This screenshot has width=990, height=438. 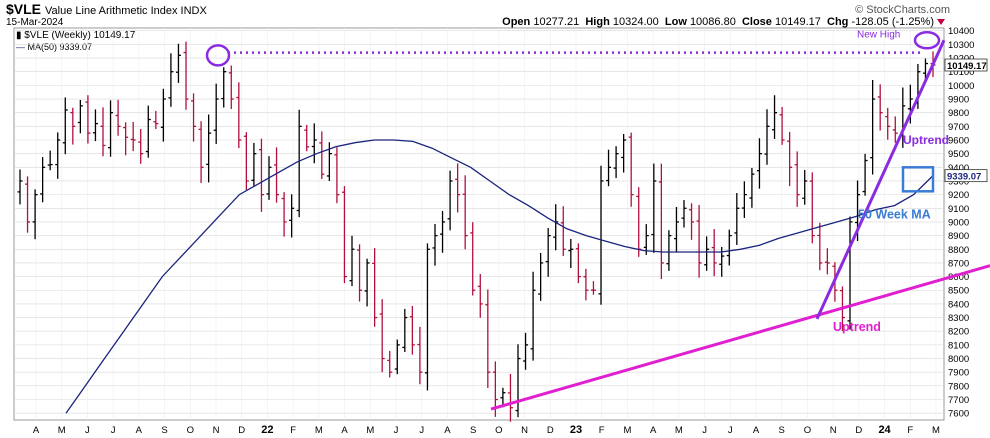 I want to click on prior-high-circle, so click(x=218, y=55).